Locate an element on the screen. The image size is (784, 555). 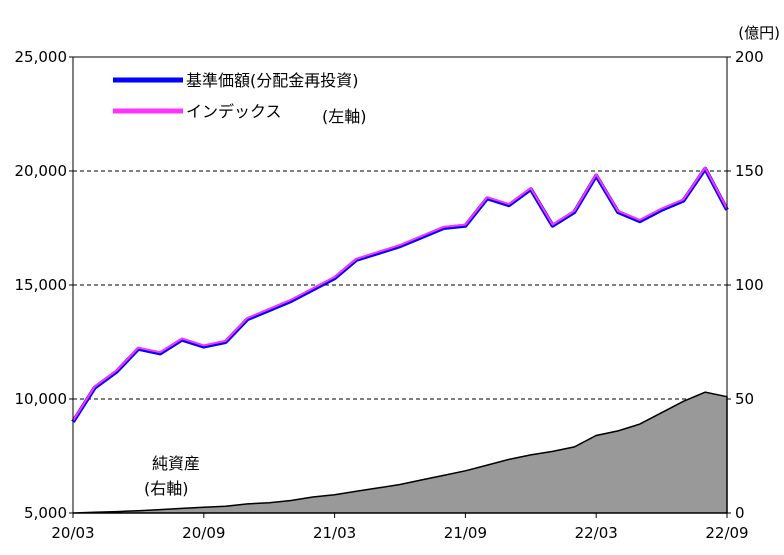
legend-label-nav: 基準価額(分配金再投資) is located at coordinates (272, 80).